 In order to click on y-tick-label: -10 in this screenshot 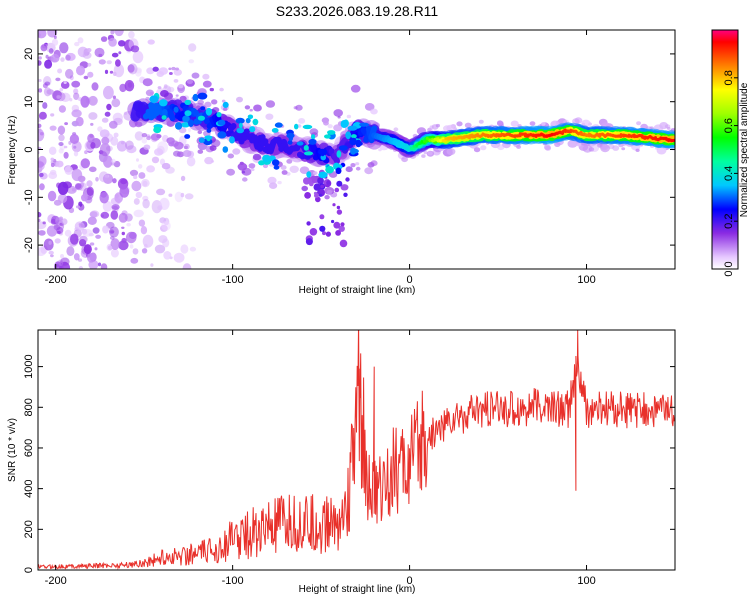, I will do `click(29, 197)`.